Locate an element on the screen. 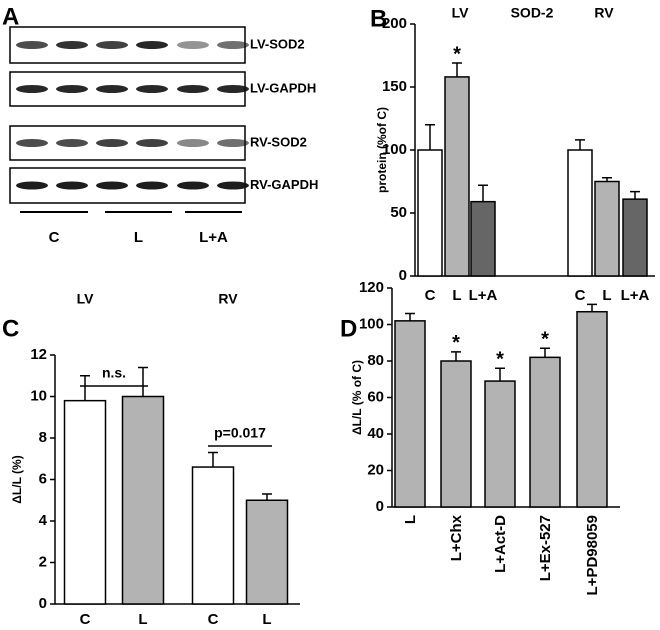 This screenshot has width=660, height=630. y-axis-label: protein (%of C) is located at coordinates (382, 150).